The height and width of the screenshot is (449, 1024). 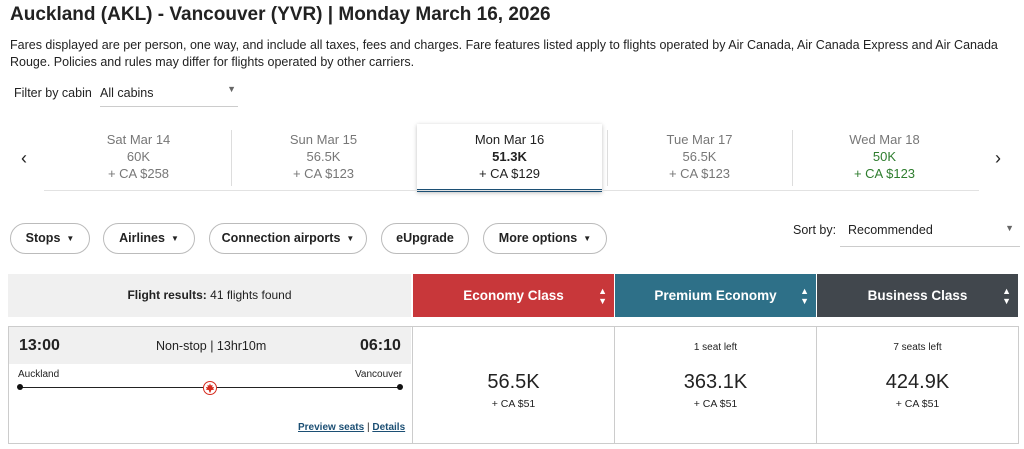 What do you see at coordinates (998, 158) in the screenshot?
I see `chevron-right-icon: ›` at bounding box center [998, 158].